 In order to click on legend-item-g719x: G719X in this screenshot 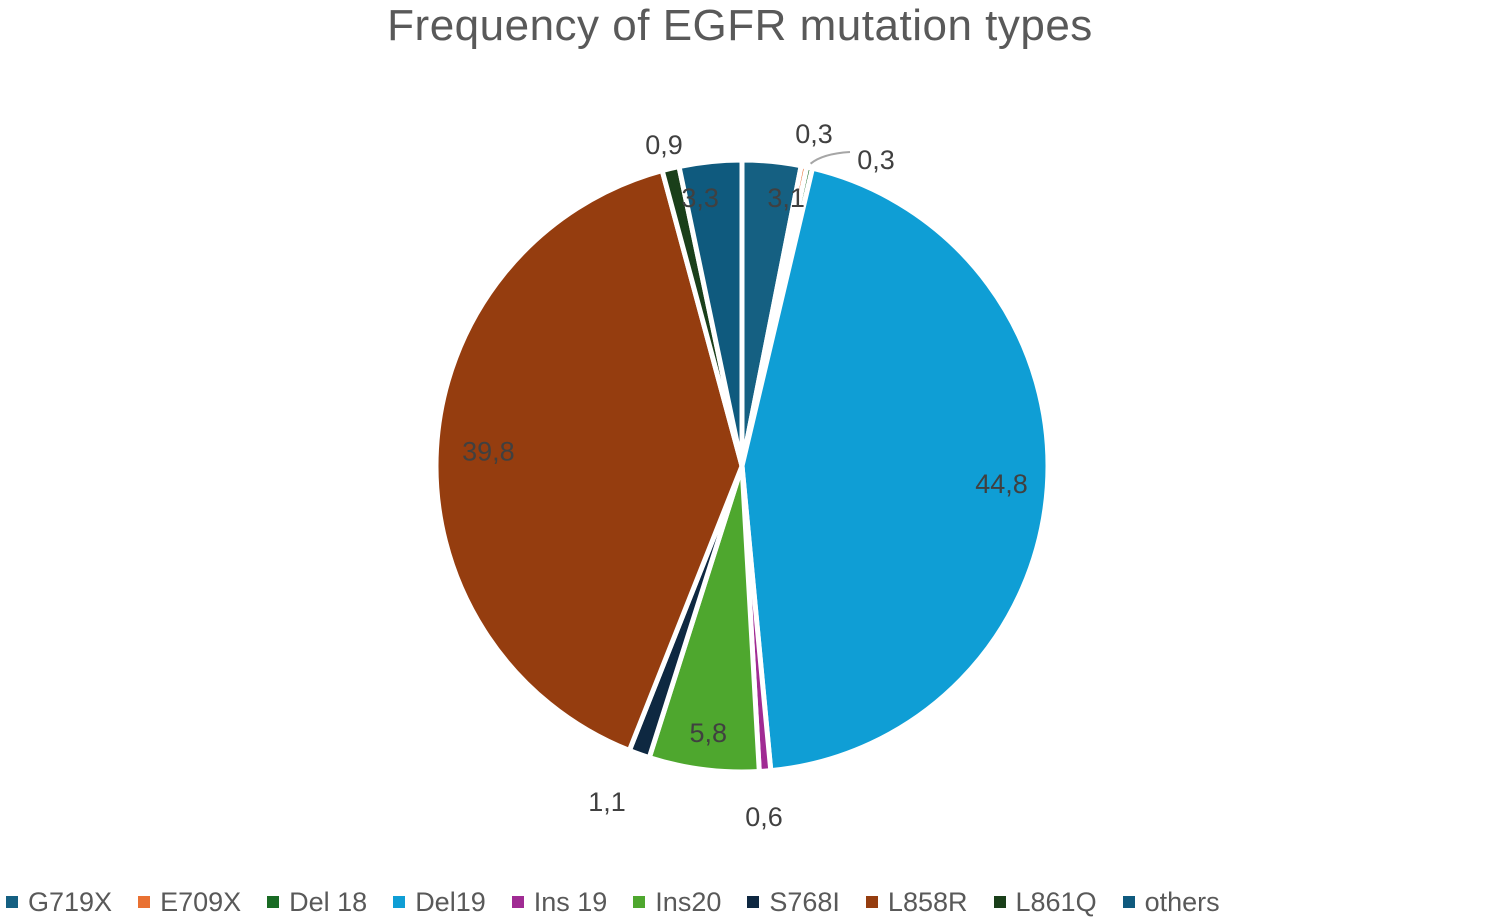, I will do `click(59, 902)`.